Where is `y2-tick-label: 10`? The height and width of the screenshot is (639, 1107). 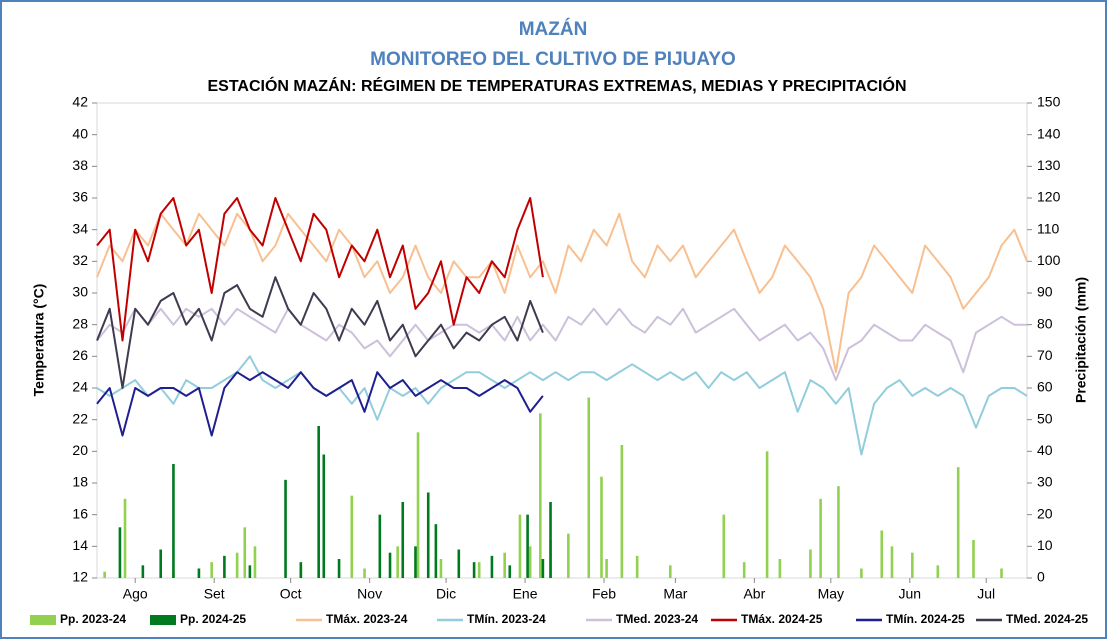 y2-tick-label: 10 is located at coordinates (1045, 545).